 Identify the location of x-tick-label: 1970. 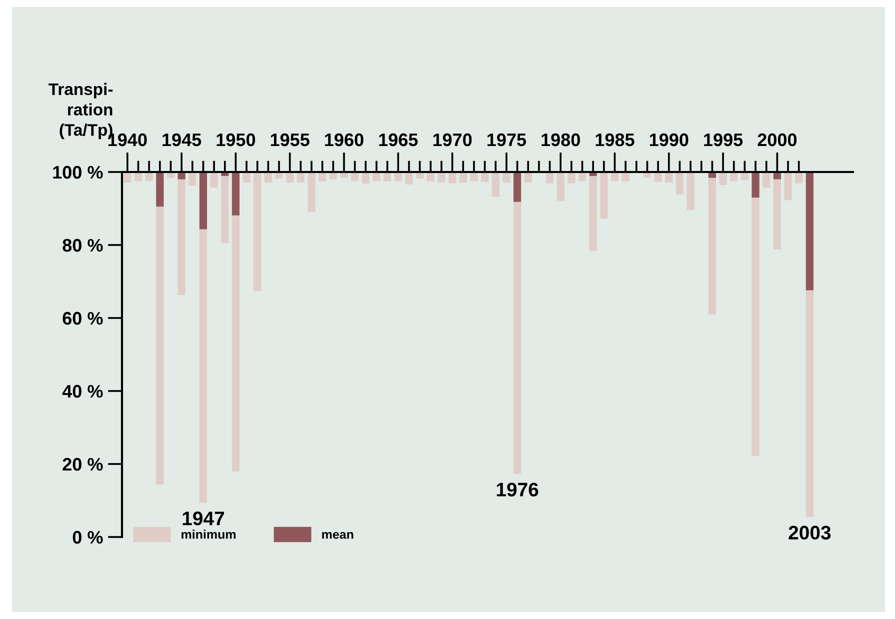
(452, 139).